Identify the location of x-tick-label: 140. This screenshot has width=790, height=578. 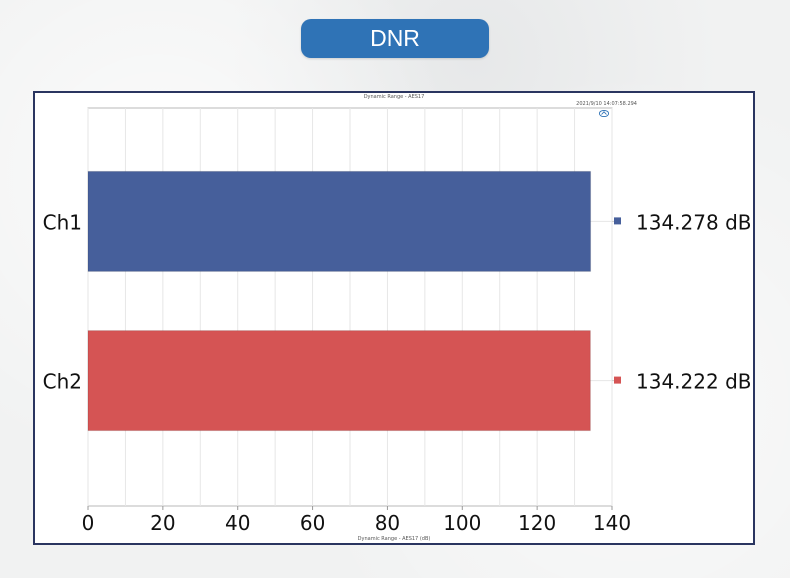
(612, 523).